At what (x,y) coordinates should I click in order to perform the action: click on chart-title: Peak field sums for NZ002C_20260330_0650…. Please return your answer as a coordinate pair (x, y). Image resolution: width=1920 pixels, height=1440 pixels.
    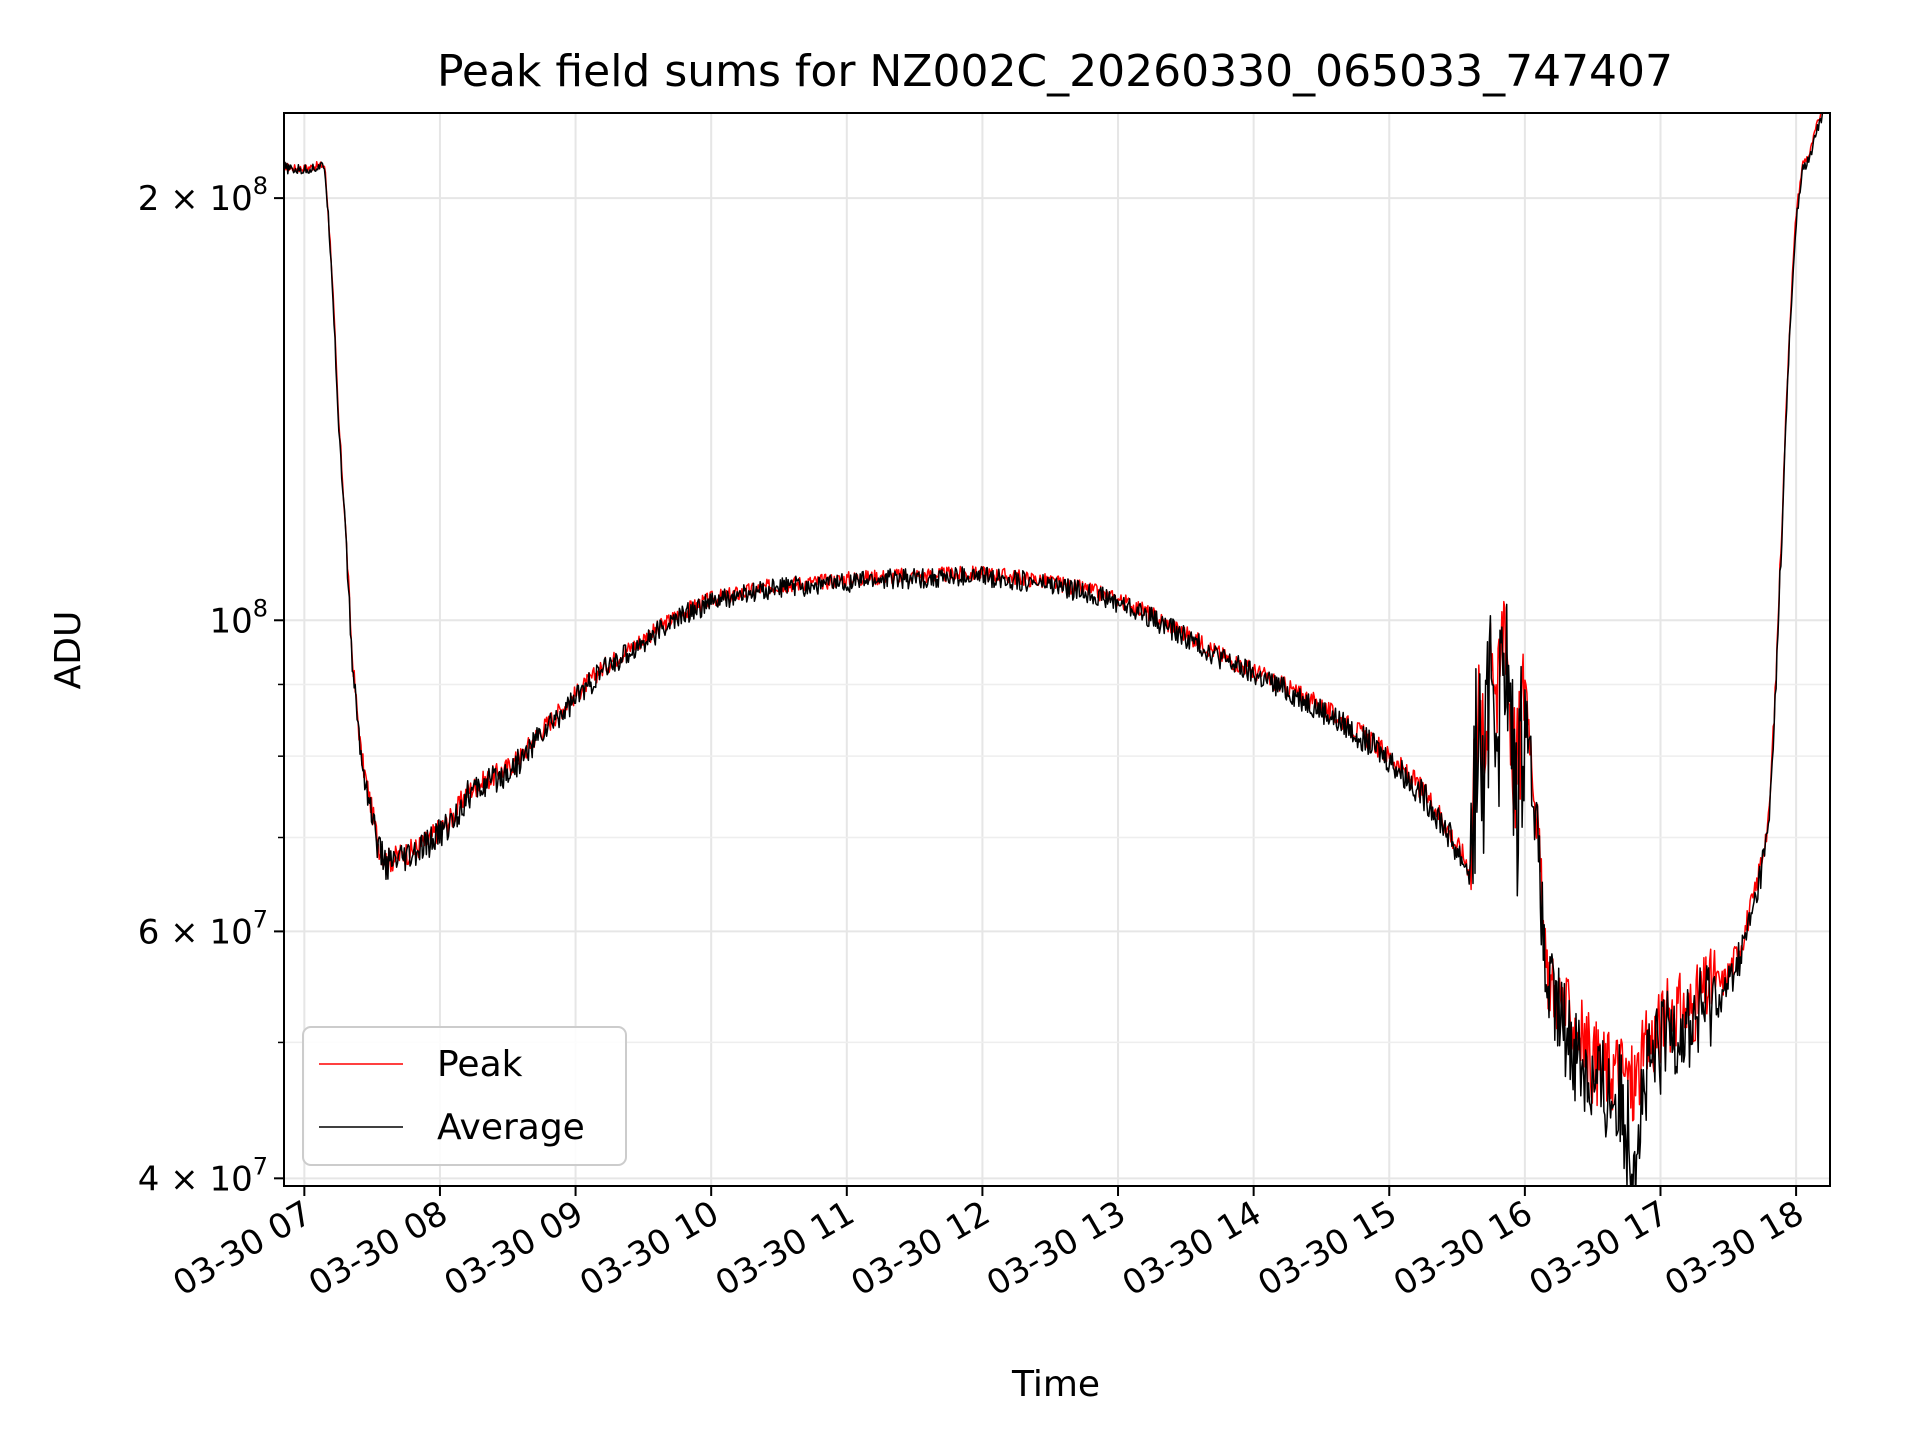
    Looking at the image, I should click on (1055, 71).